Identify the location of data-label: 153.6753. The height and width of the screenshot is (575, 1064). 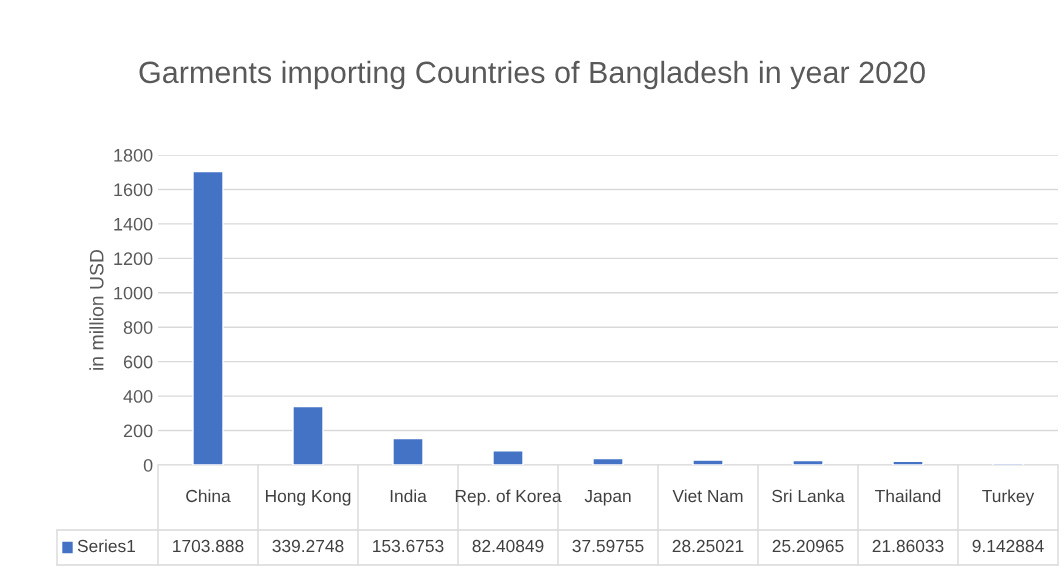
(408, 546).